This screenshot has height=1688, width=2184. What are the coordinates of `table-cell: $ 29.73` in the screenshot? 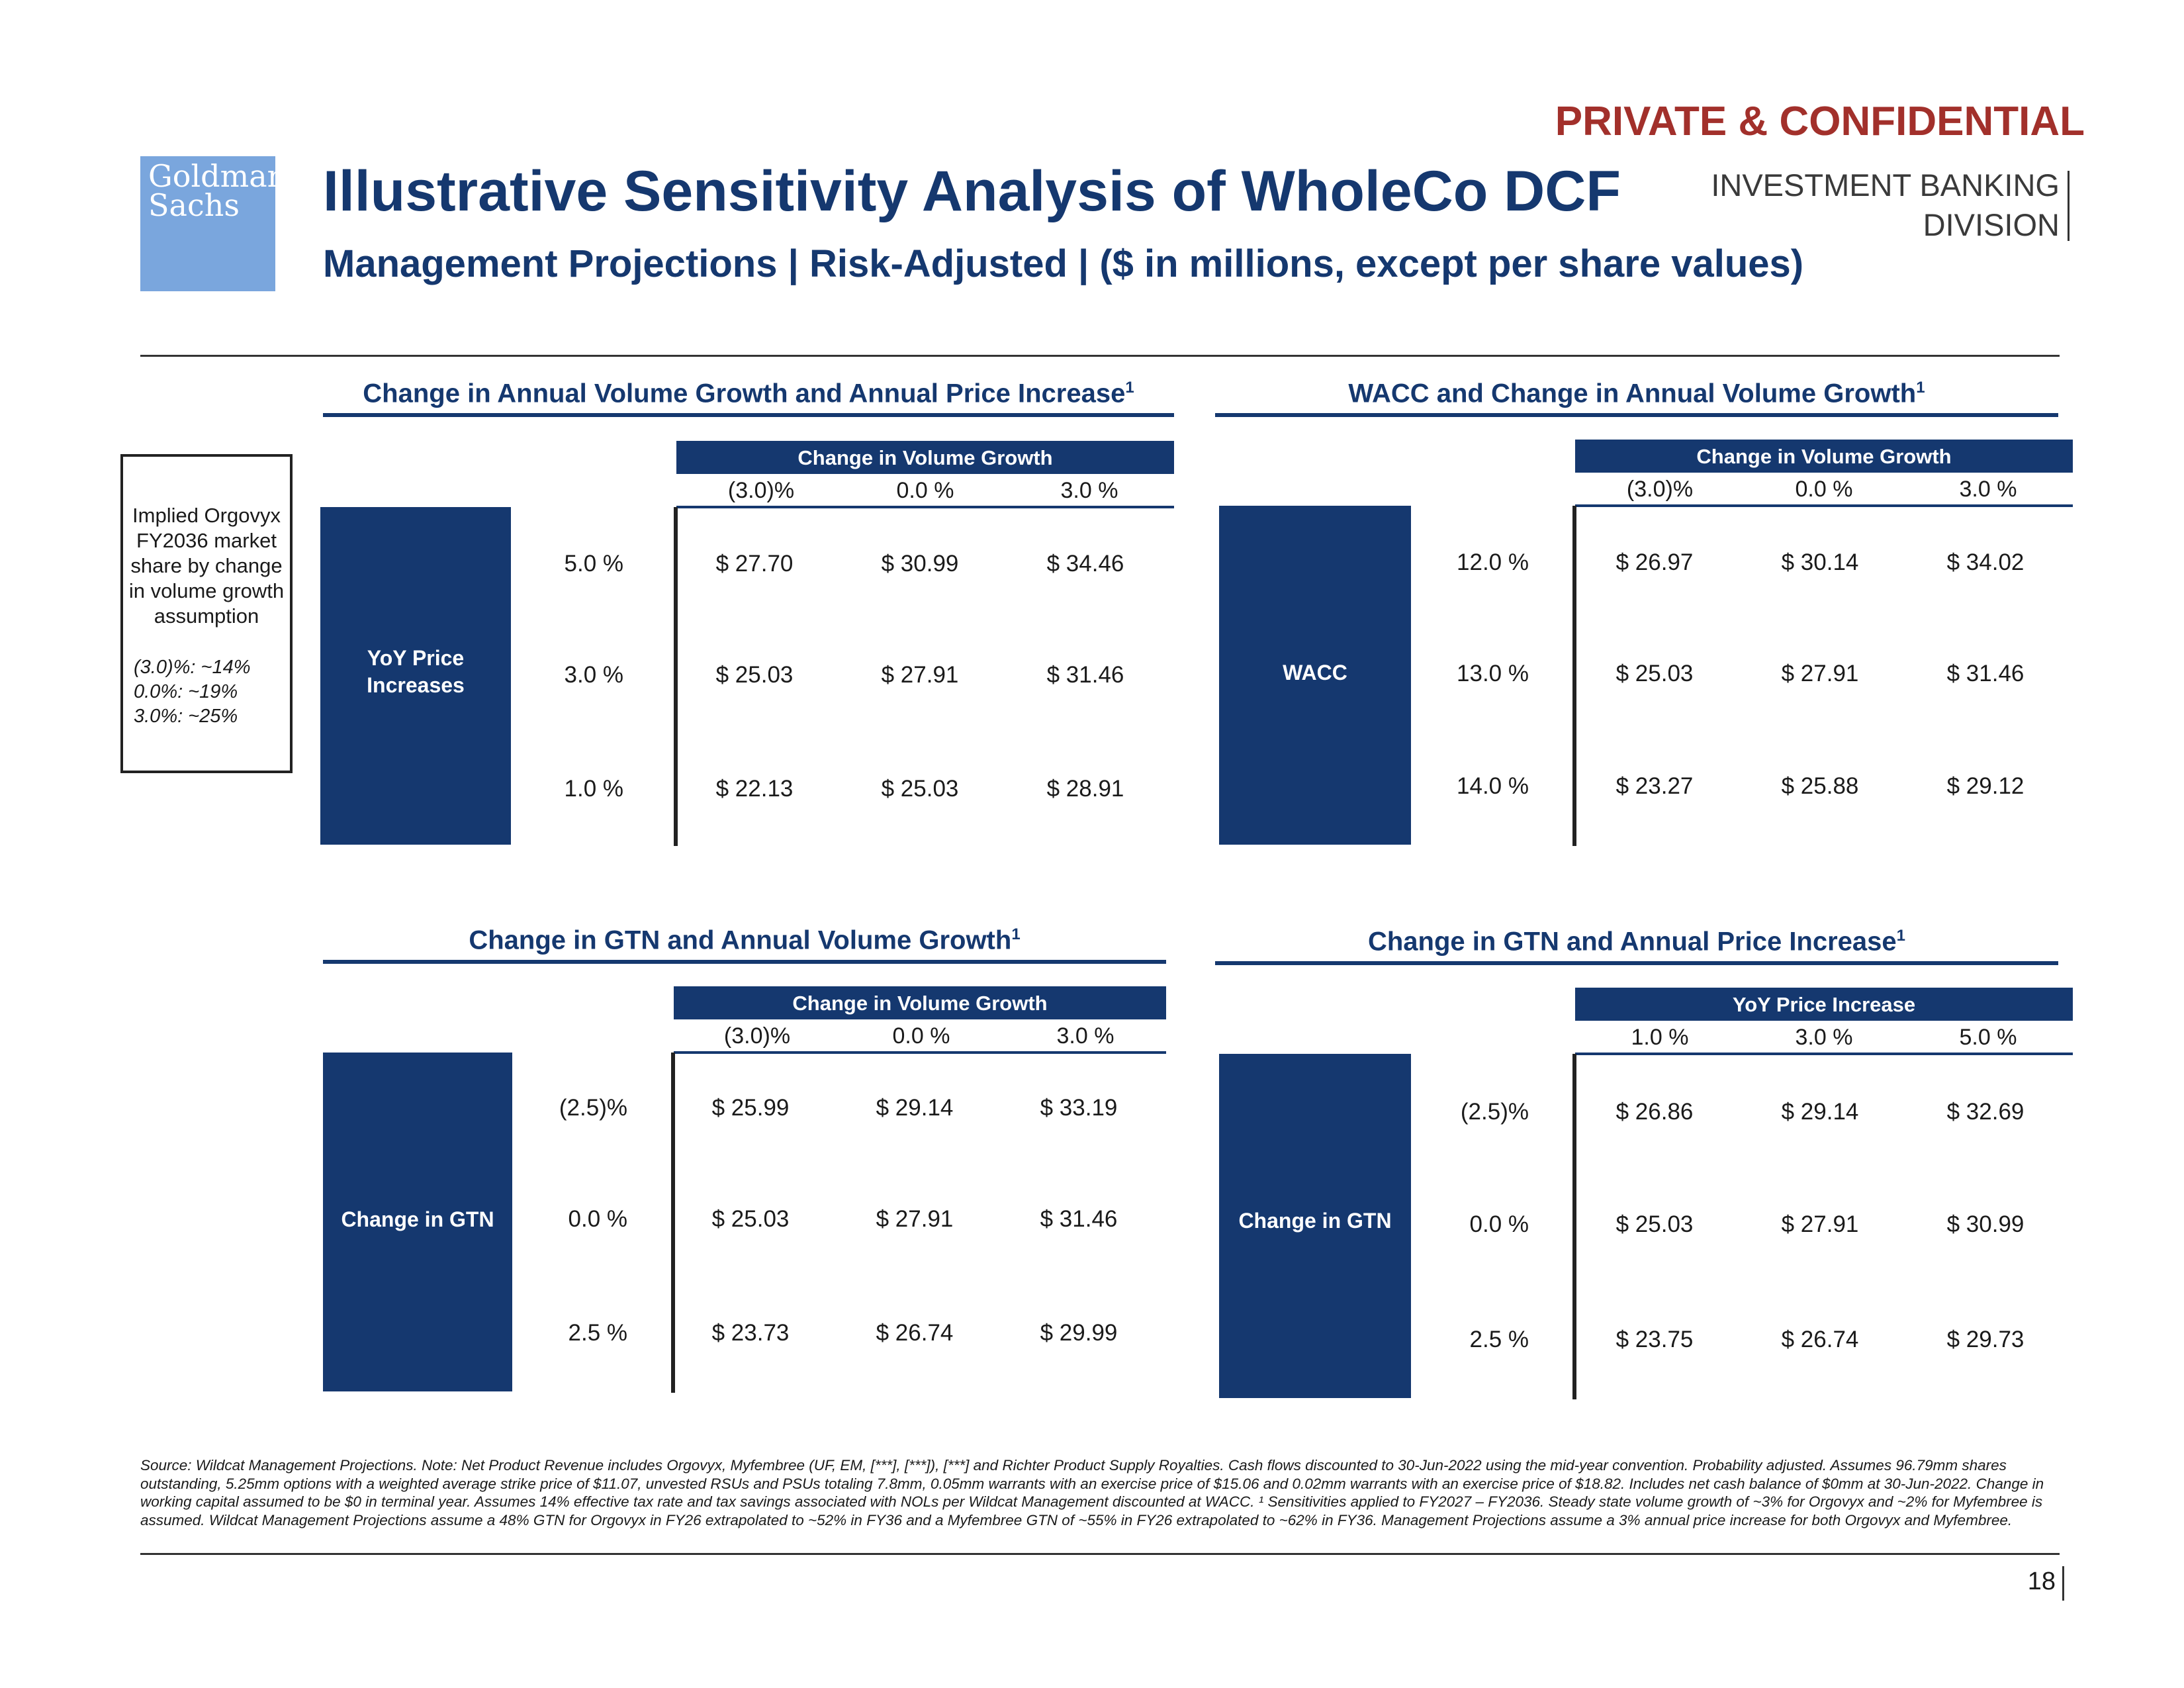 It's located at (1985, 1339).